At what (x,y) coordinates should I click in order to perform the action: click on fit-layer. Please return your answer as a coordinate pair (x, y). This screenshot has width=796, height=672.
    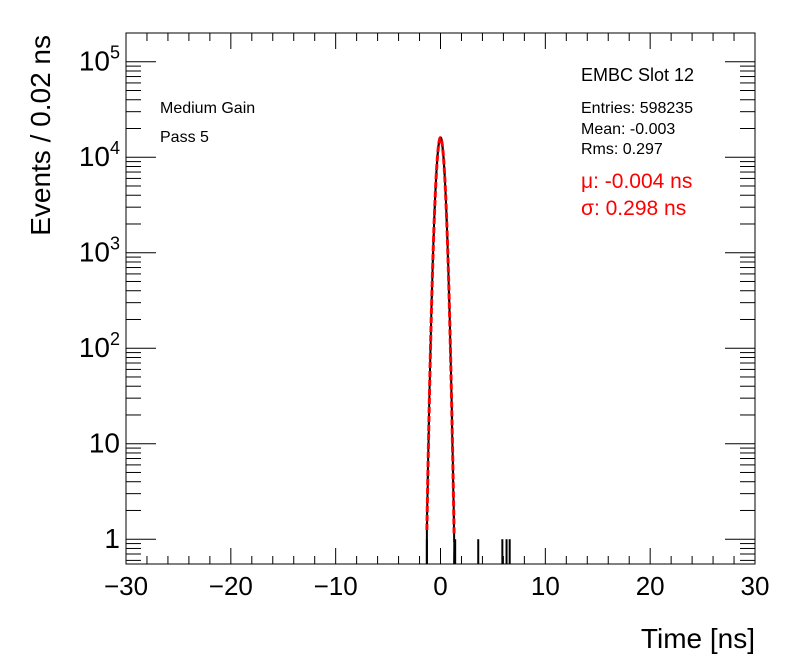
    Looking at the image, I should click on (440, 335).